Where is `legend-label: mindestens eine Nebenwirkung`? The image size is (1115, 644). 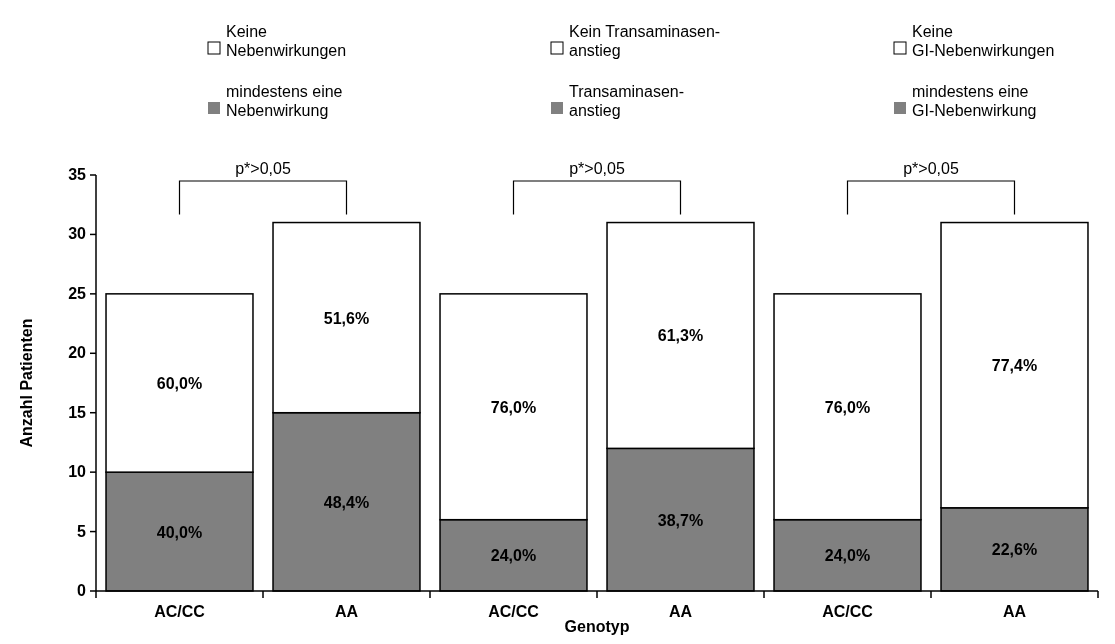
legend-label: mindestens eine Nebenwirkung is located at coordinates (284, 101).